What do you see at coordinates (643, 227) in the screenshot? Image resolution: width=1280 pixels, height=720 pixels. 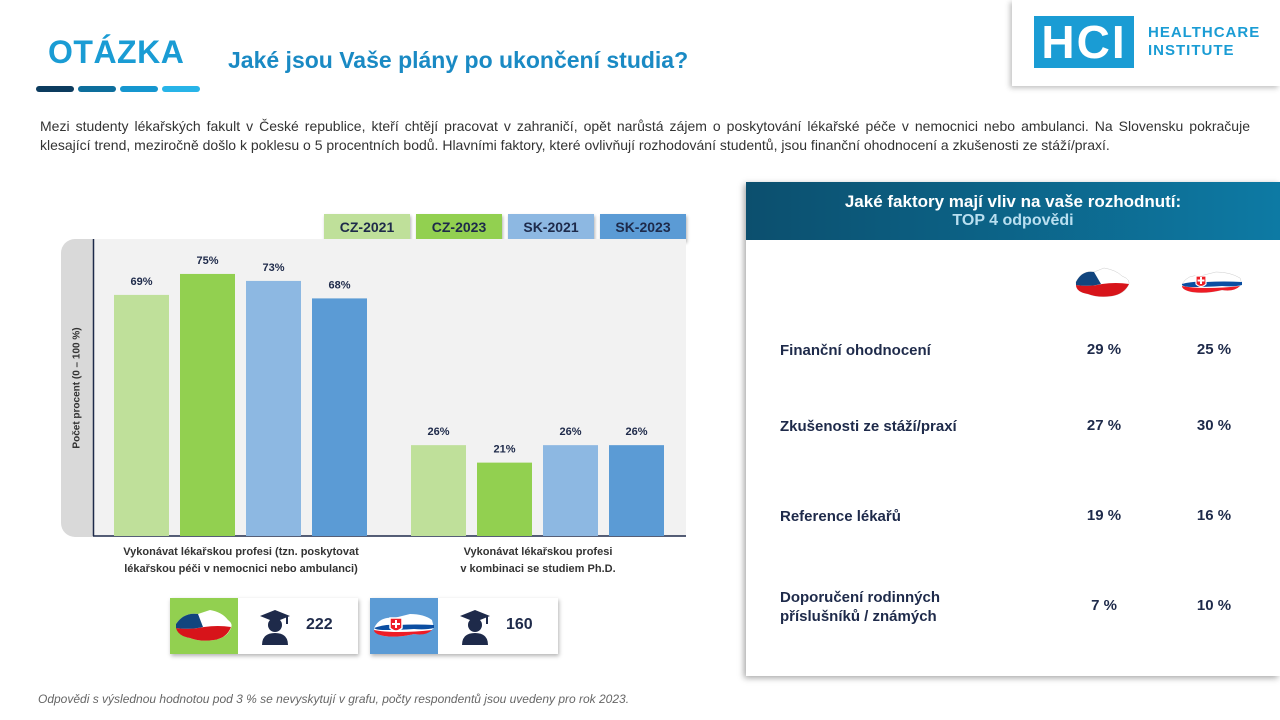 I see `legend-item-sk-2023: SK-2023` at bounding box center [643, 227].